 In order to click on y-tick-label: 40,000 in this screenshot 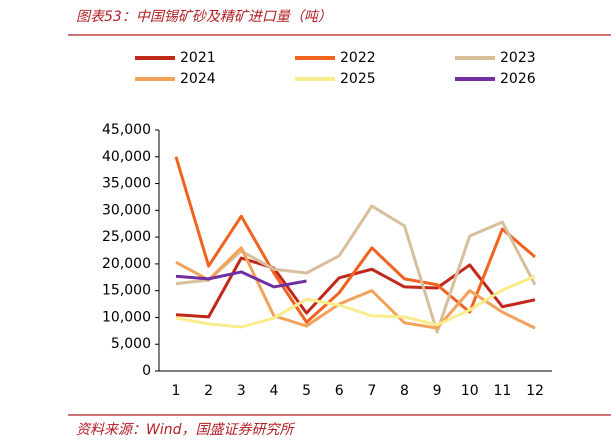, I will do `click(126, 157)`.